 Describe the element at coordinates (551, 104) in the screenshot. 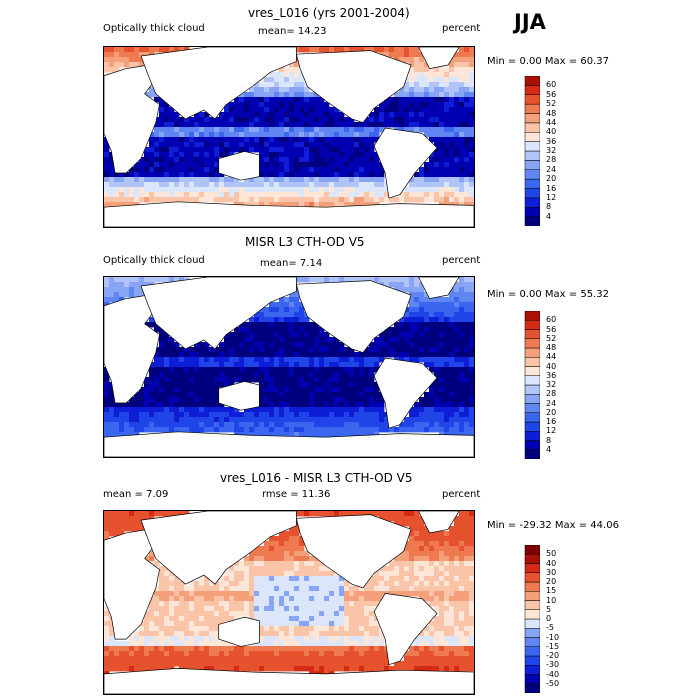

I see `colorbar-tick-label: 52` at that location.